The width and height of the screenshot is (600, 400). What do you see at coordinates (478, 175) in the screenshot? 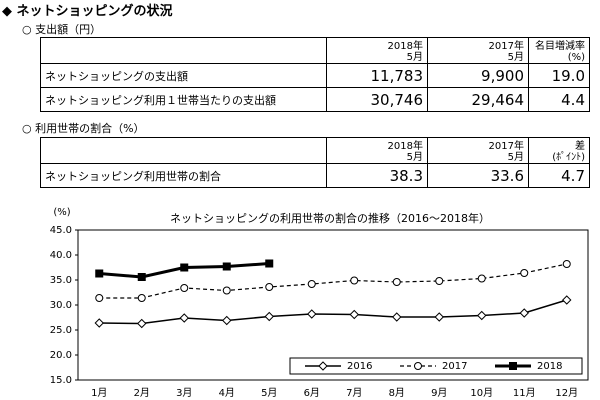
I see `value-cell: 33.6` at bounding box center [478, 175].